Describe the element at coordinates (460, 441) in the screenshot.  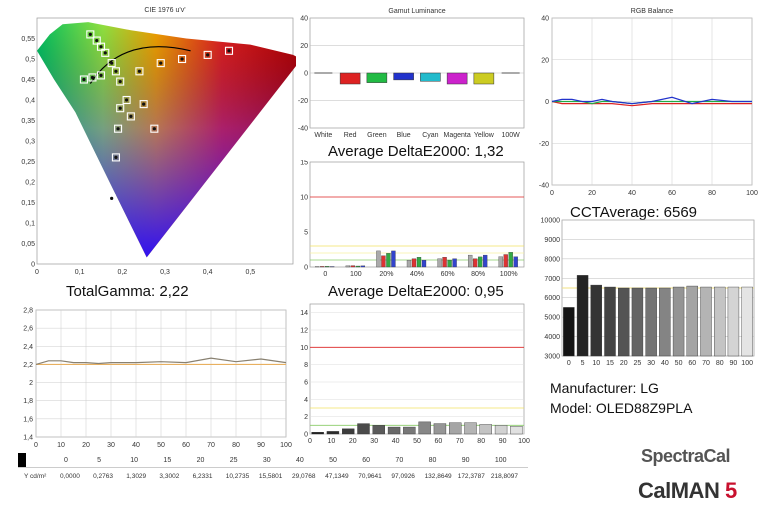
I see `x-tick-label: 70` at that location.